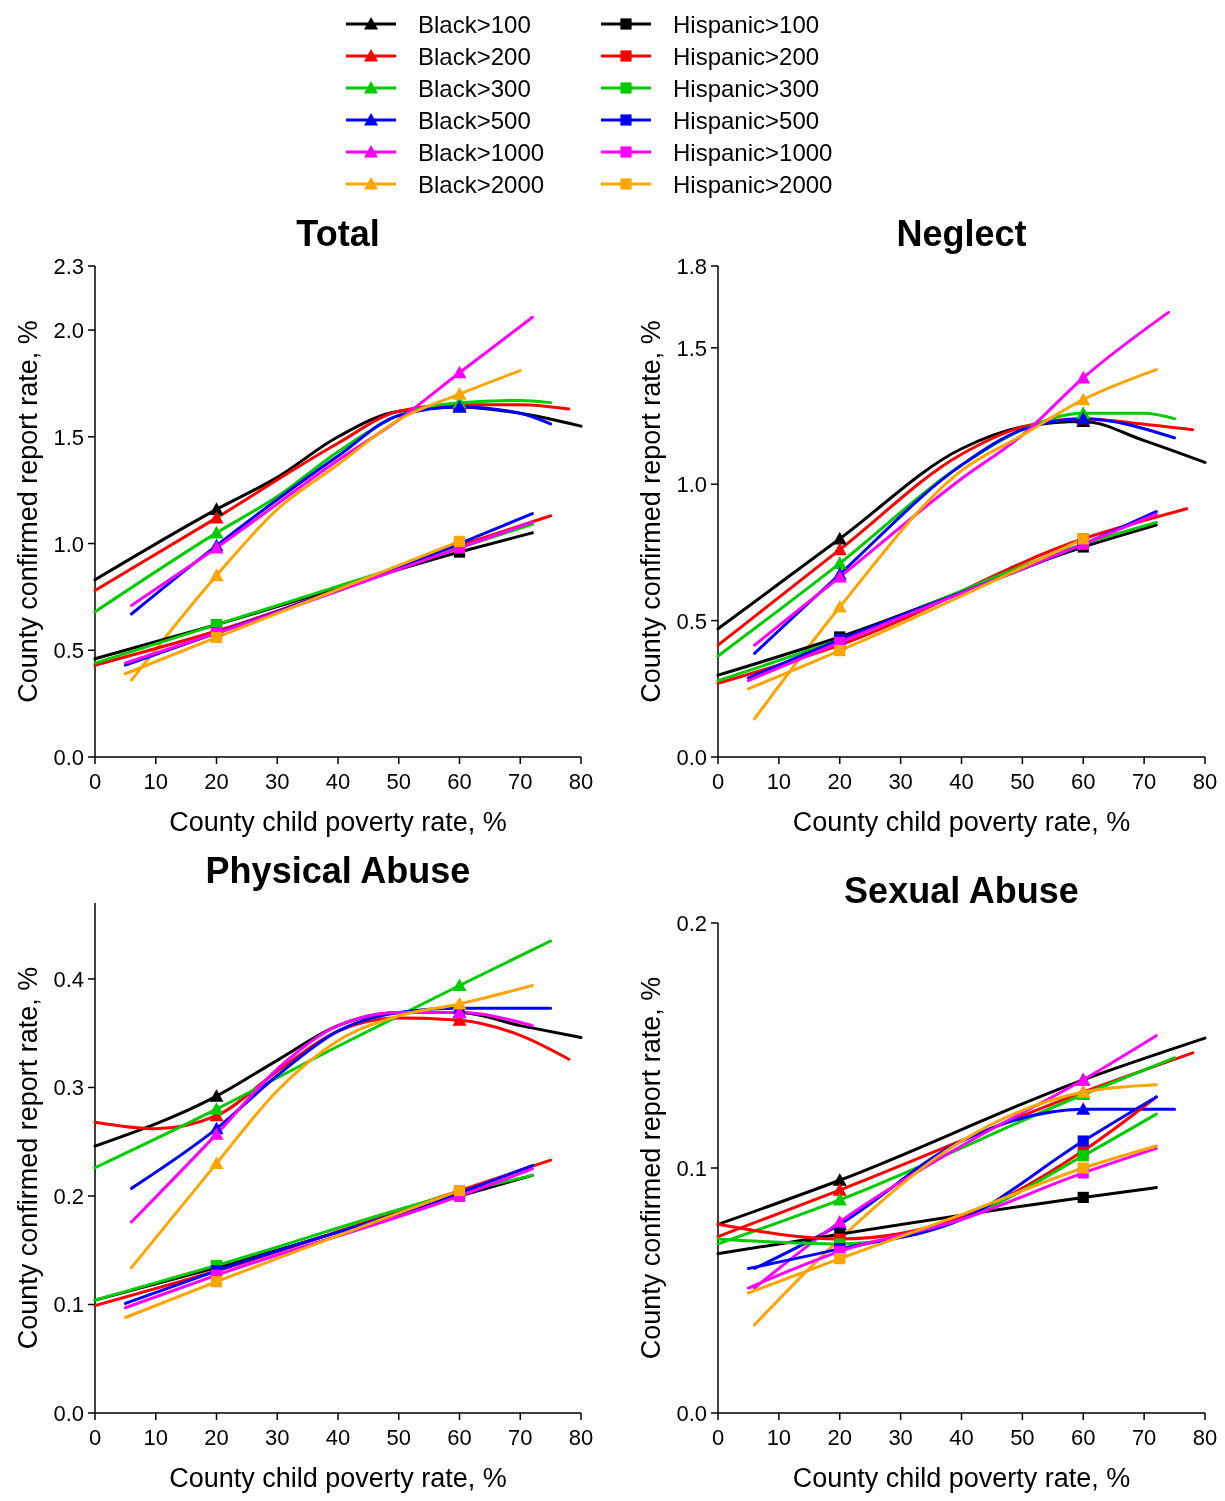 The width and height of the screenshot is (1225, 1501). I want to click on chart-title: Physical Abuse, so click(338, 870).